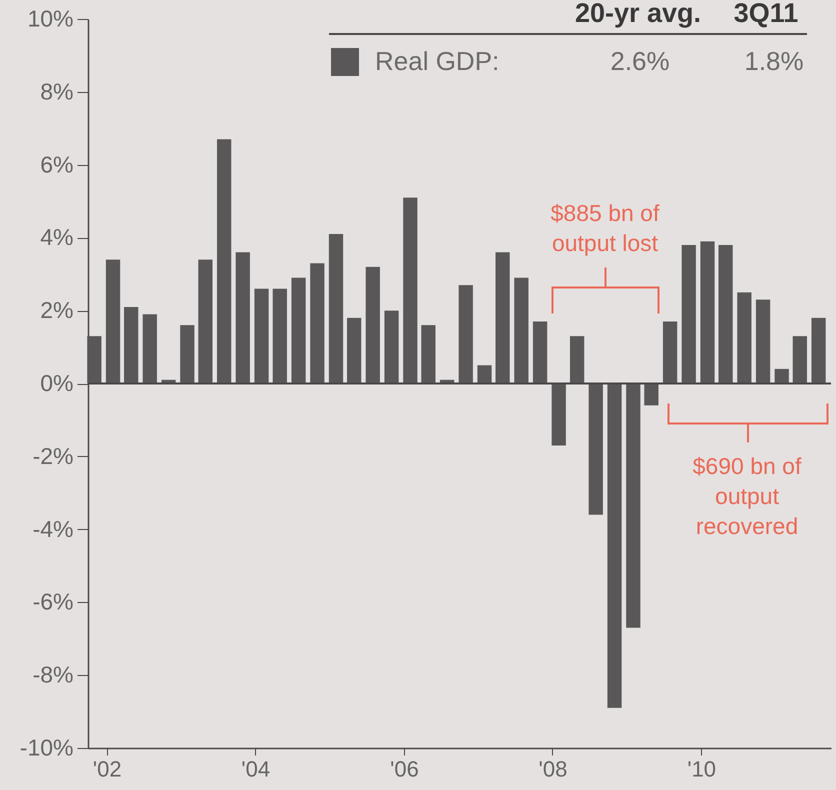  What do you see at coordinates (57, 310) in the screenshot?
I see `y-tick-label: 2%` at bounding box center [57, 310].